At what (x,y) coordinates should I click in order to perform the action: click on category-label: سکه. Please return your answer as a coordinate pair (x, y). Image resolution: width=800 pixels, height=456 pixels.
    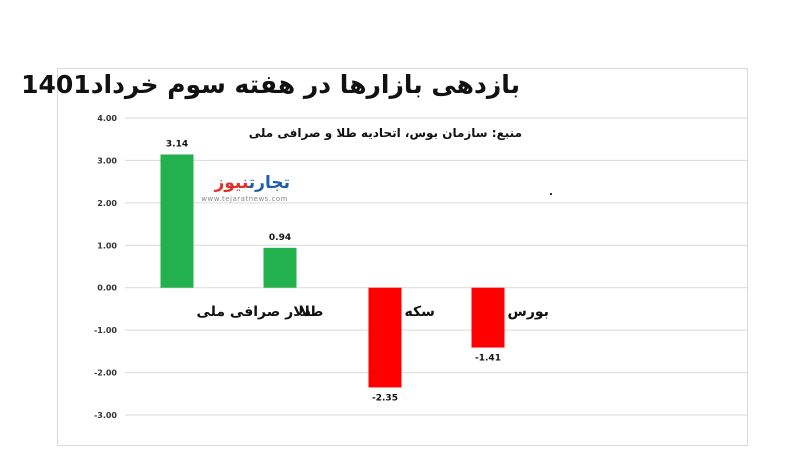
    Looking at the image, I should click on (420, 312).